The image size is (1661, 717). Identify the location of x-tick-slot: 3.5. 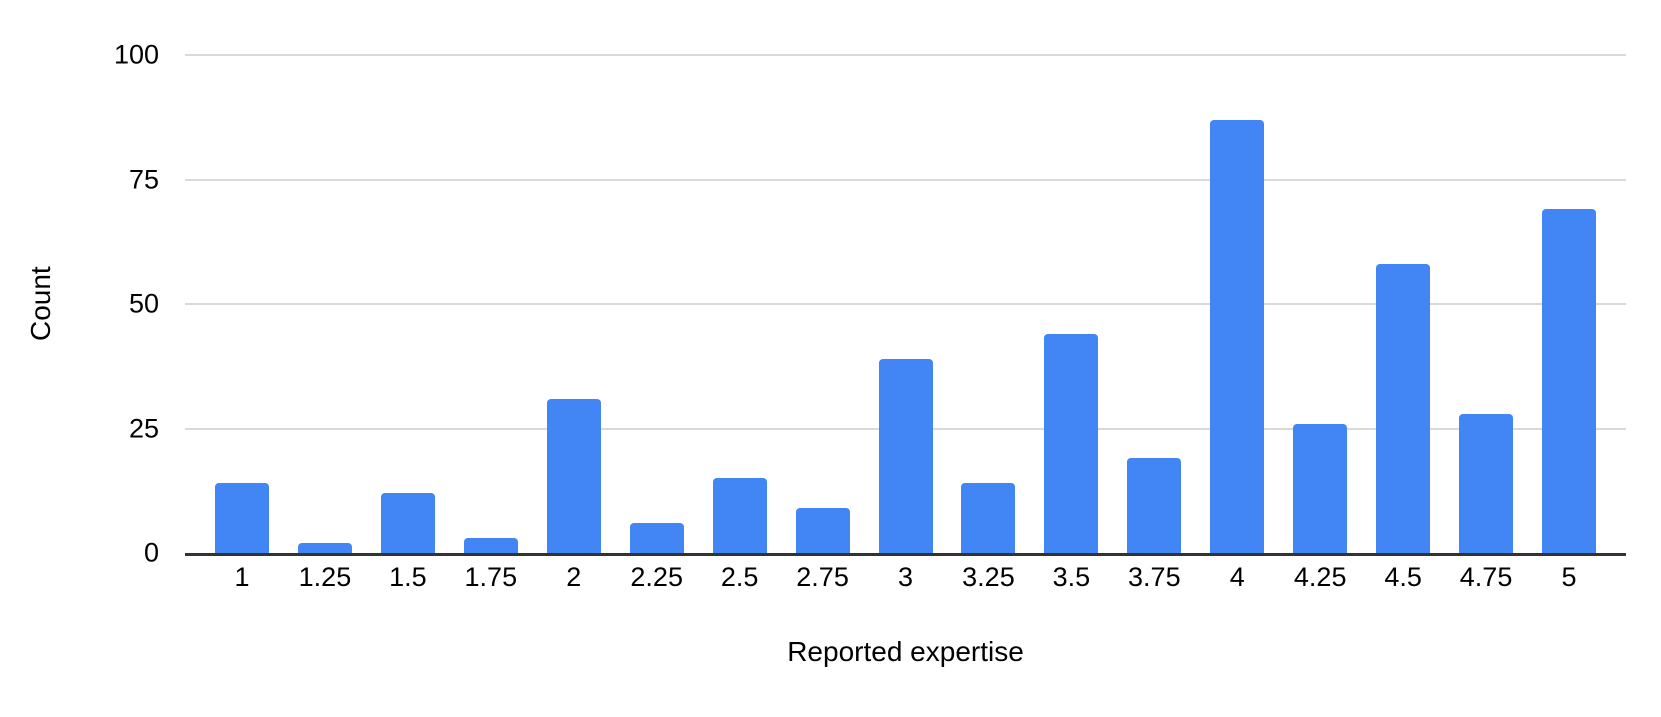
(1071, 577).